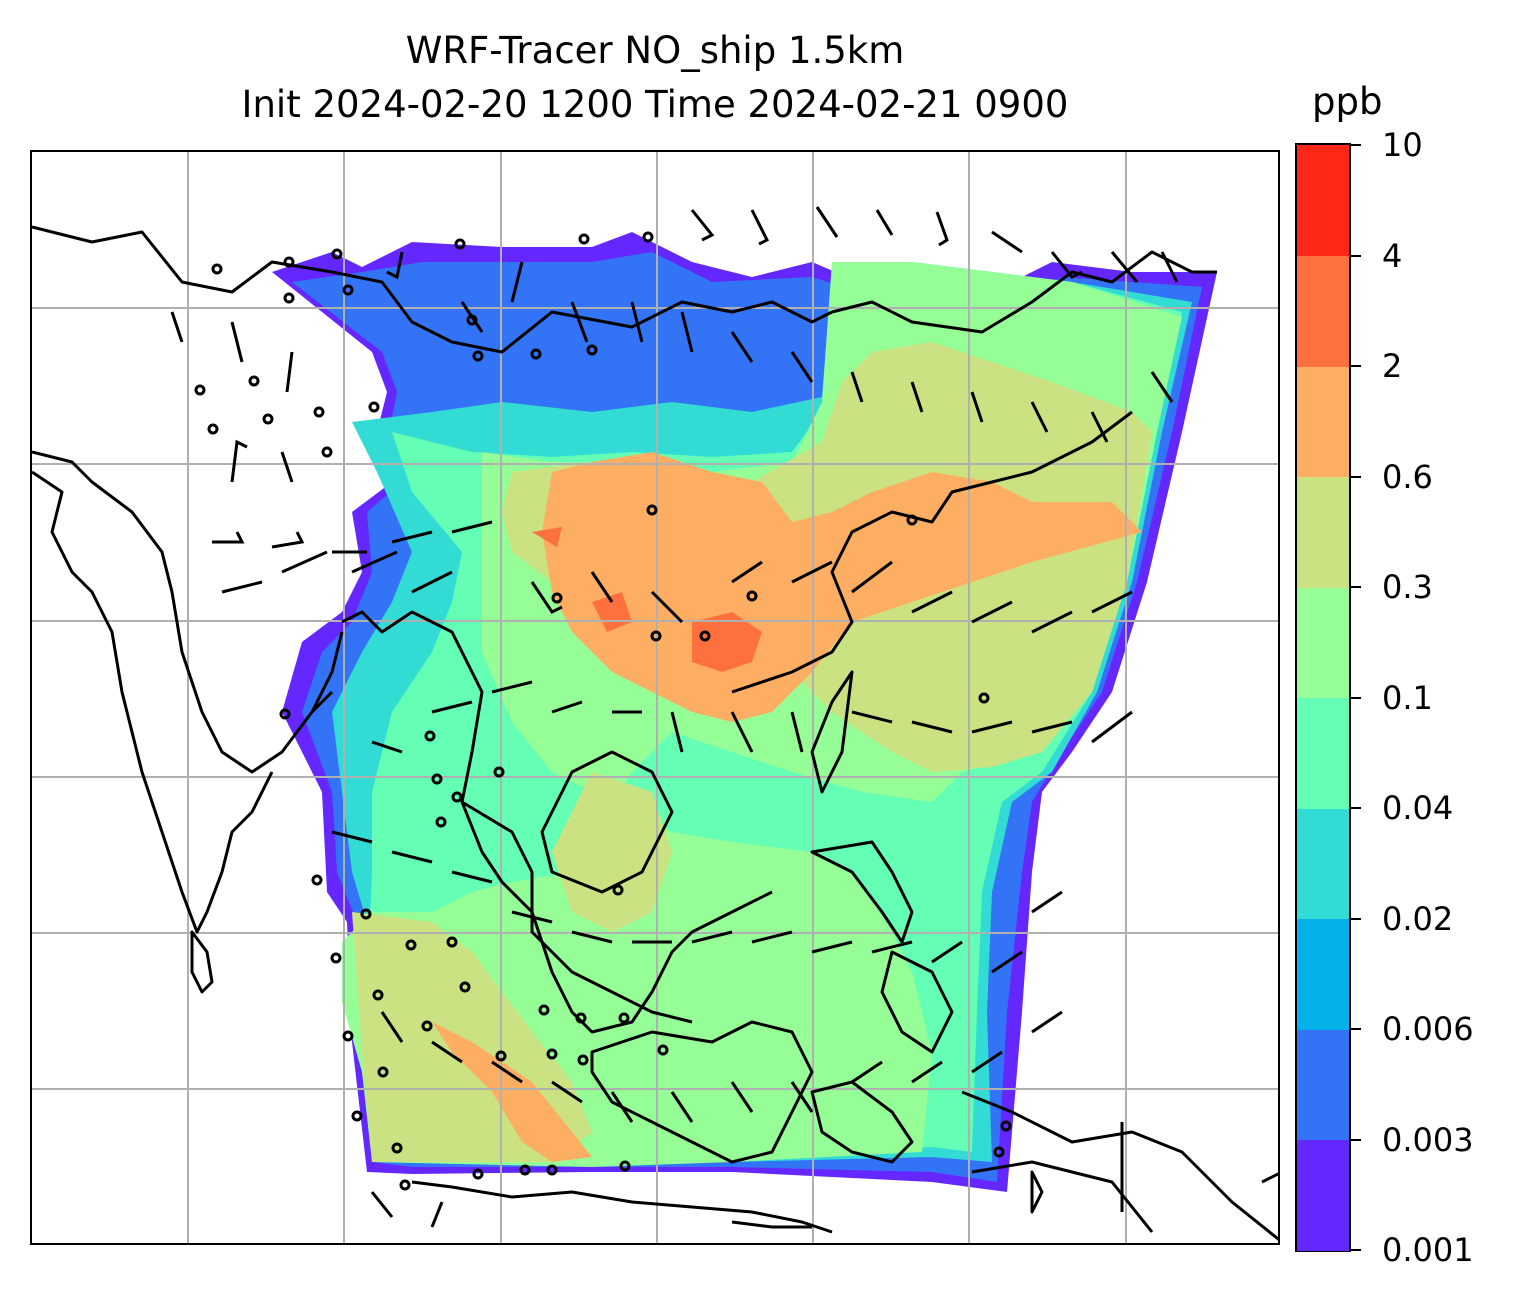 This screenshot has width=1528, height=1306. I want to click on colorbar-tick-label: 2, so click(1392, 366).